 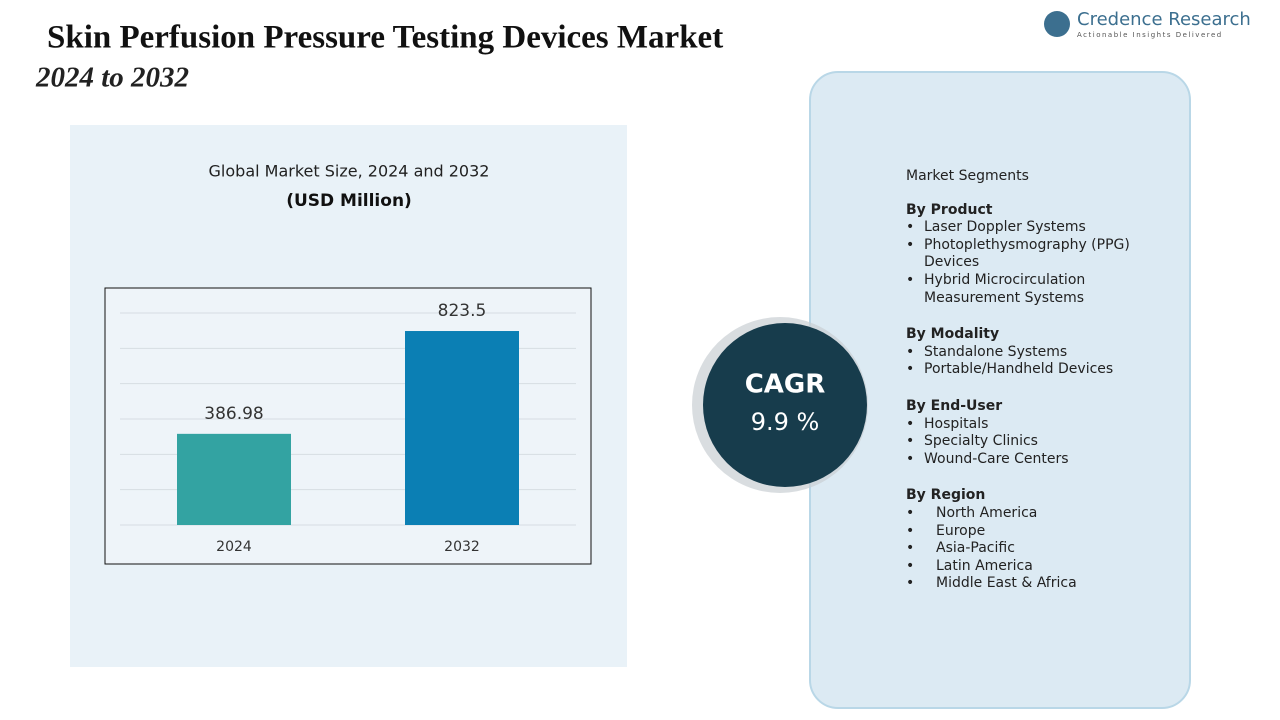 I want to click on segments-title: Market Segments, so click(x=967, y=176).